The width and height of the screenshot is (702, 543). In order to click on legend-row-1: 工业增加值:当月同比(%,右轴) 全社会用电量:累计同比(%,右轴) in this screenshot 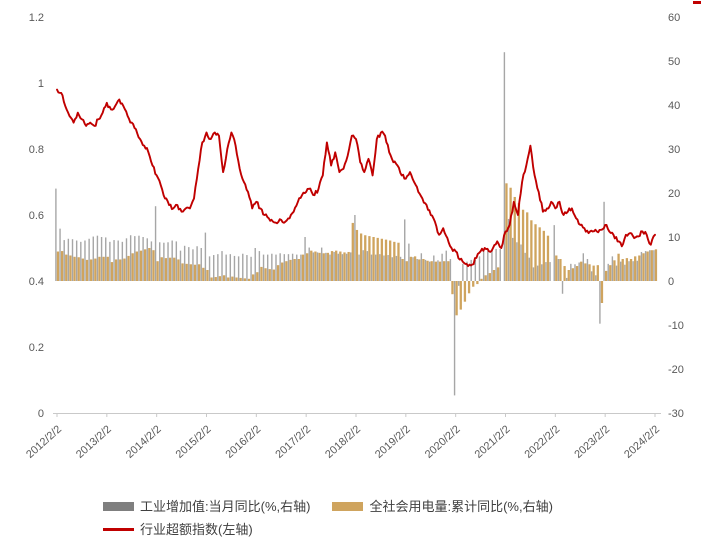, I will do `click(383, 506)`.